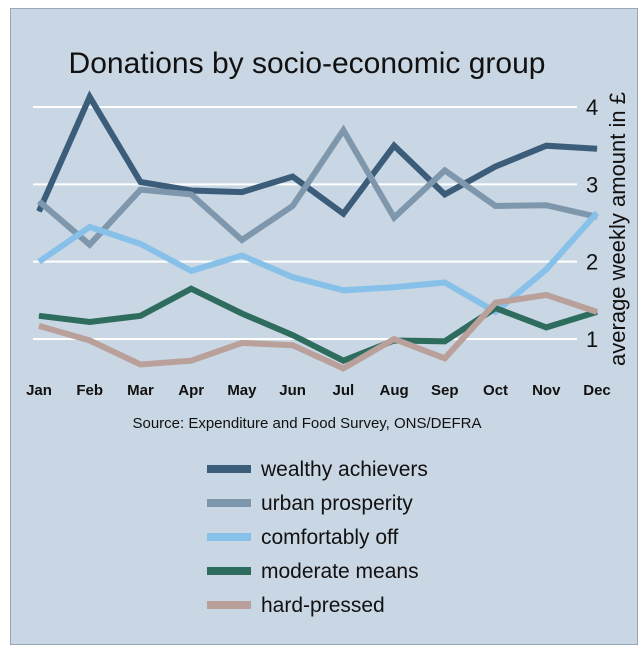  Describe the element at coordinates (592, 339) in the screenshot. I see `y-tick-label: 1` at that location.